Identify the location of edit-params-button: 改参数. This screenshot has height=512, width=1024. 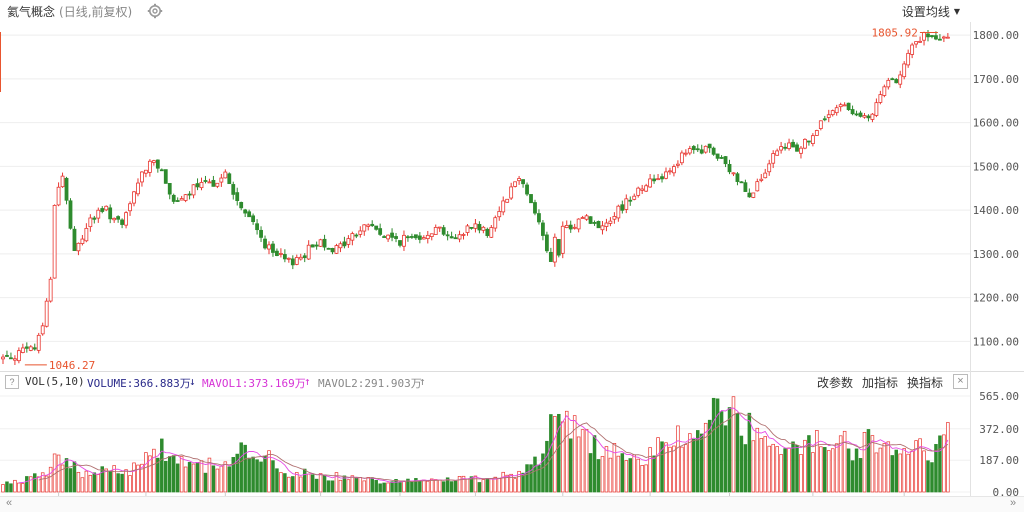
(835, 383).